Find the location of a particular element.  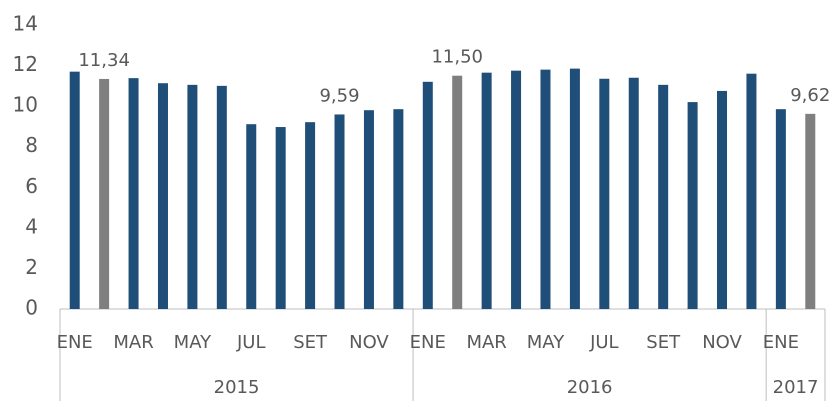

group-label: 2015 is located at coordinates (237, 387).